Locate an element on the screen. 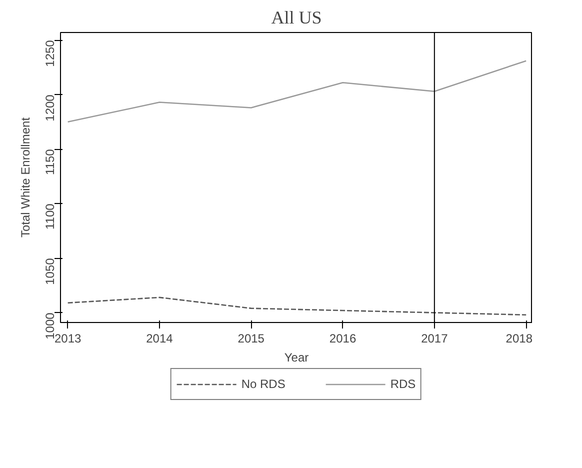  legend-label: No RDS is located at coordinates (263, 384).